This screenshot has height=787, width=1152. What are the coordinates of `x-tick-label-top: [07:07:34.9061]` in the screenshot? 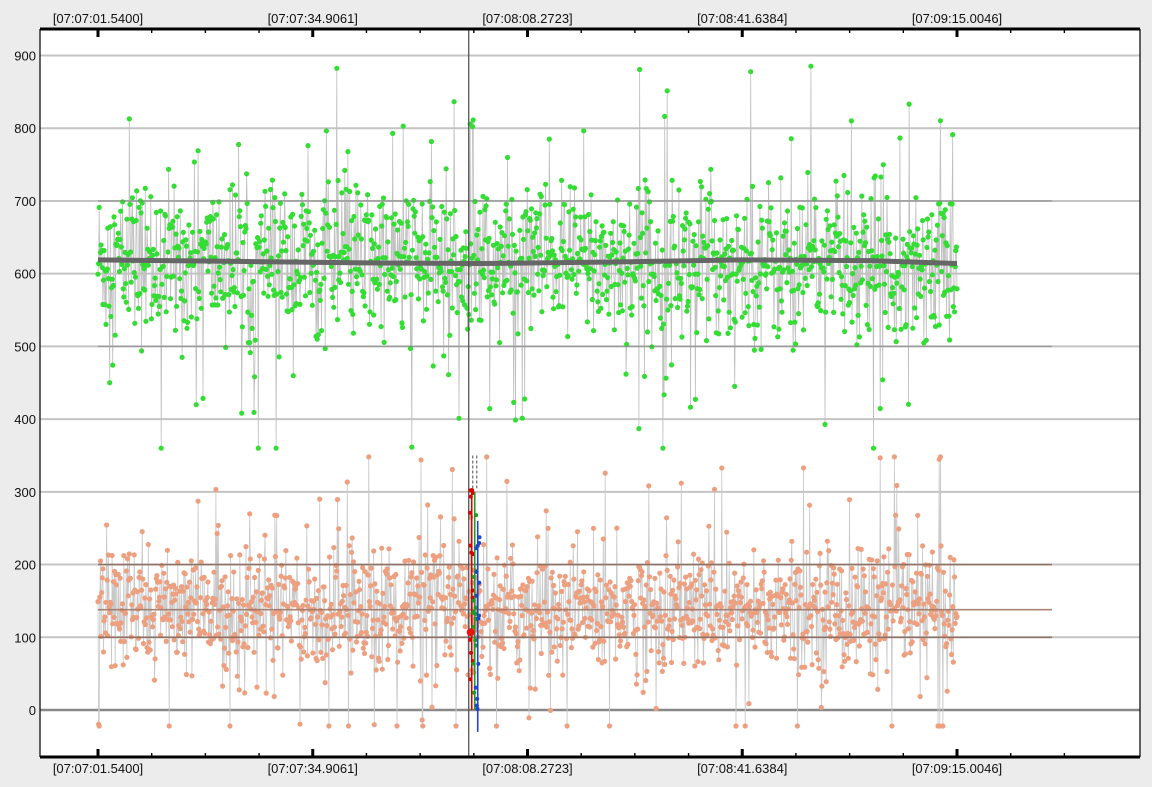 It's located at (313, 18).